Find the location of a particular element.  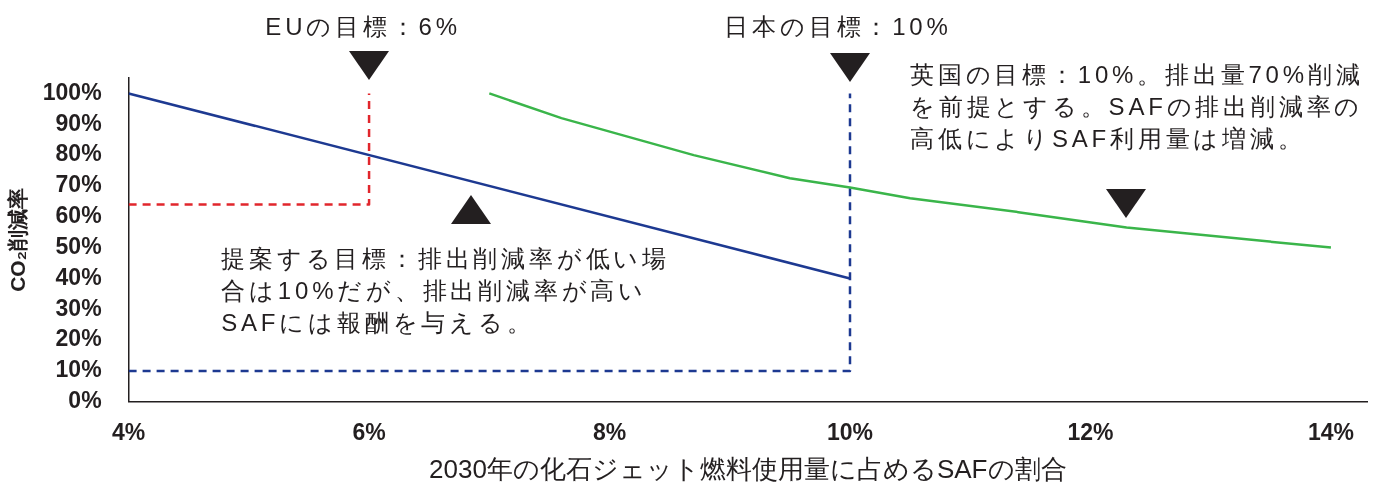

x-tick-label: 6% is located at coordinates (369, 431).